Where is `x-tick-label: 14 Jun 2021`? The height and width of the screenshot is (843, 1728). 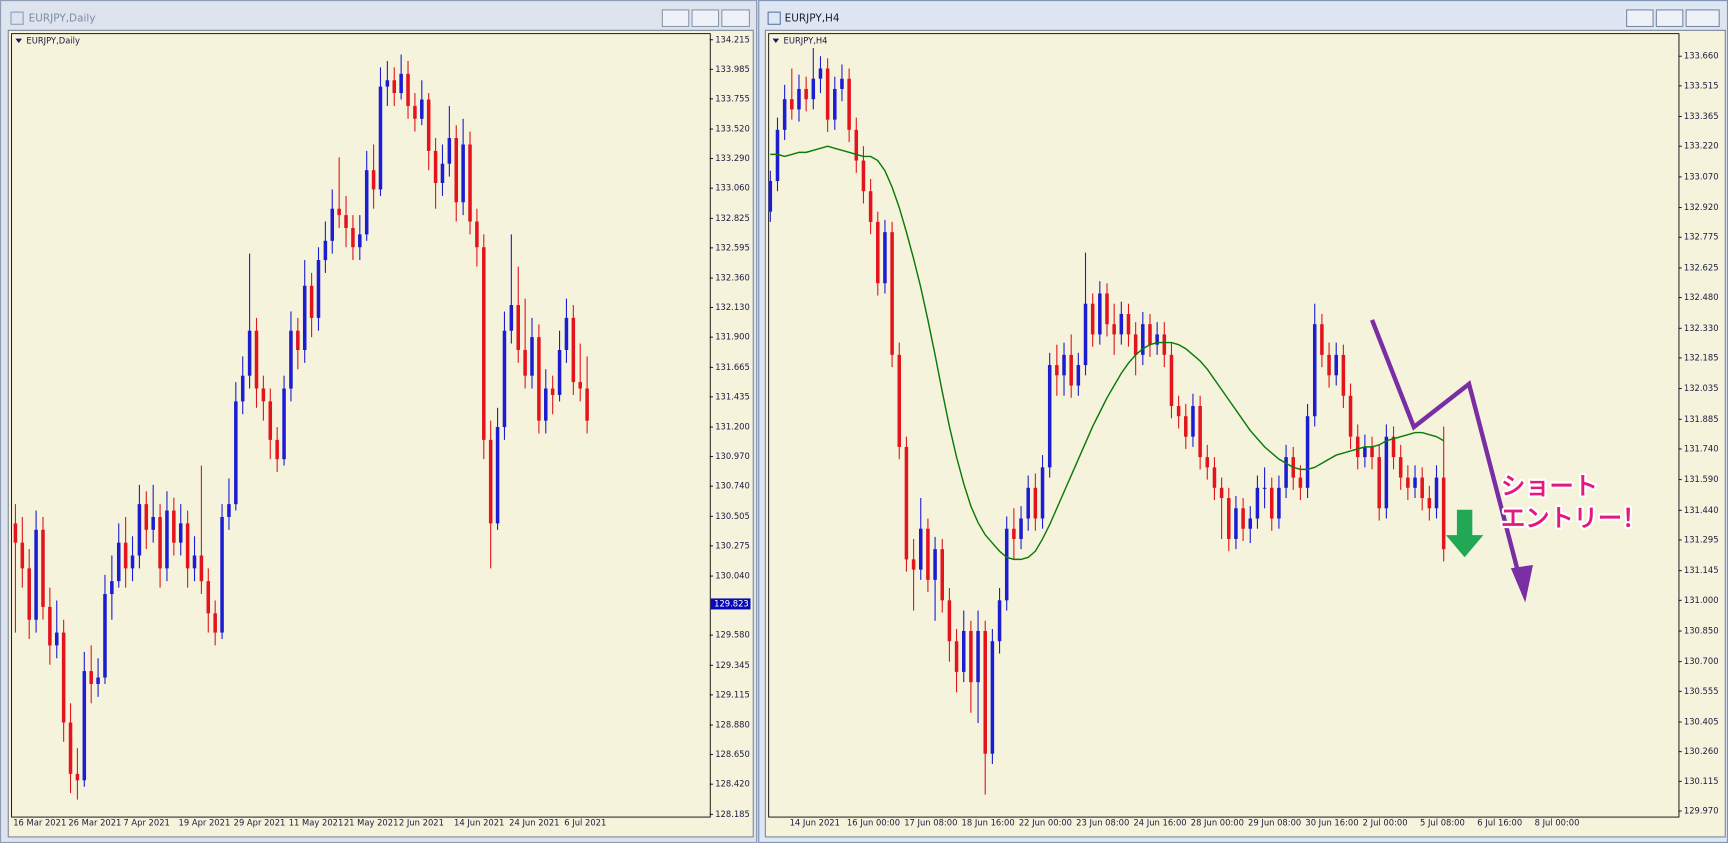 x-tick-label: 14 Jun 2021 is located at coordinates (815, 823).